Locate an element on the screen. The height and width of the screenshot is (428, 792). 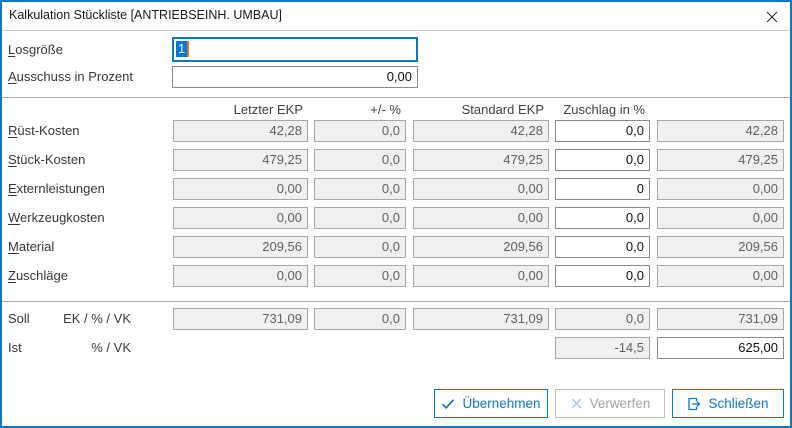
letzter-ekp-field: 42,28 is located at coordinates (240, 131).